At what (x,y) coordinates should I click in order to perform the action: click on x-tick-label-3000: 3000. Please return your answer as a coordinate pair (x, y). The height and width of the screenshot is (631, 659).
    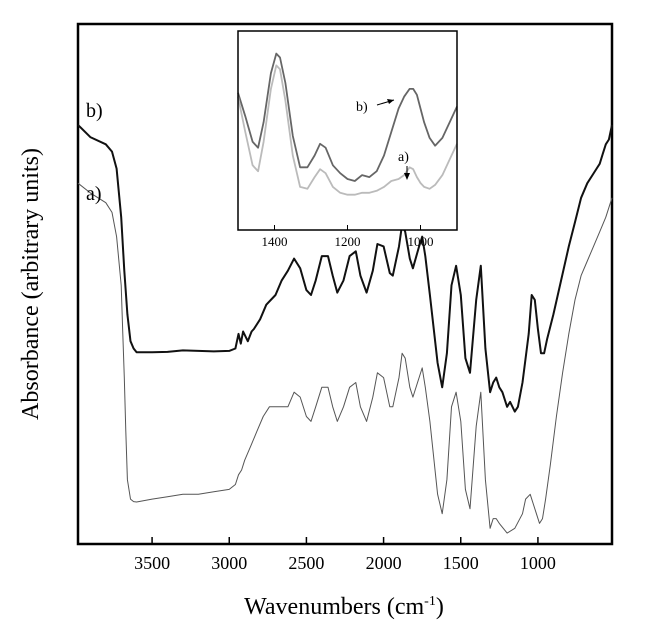
    Looking at the image, I should click on (229, 563).